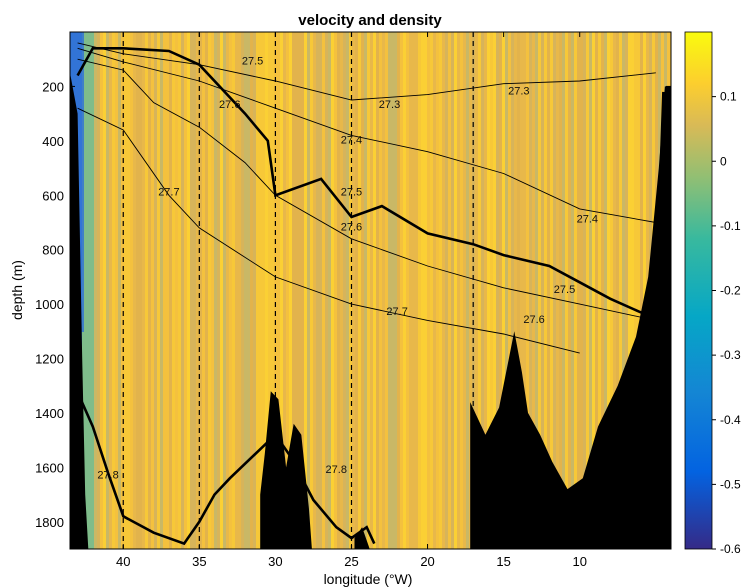 Image resolution: width=742 pixels, height=588 pixels. I want to click on colorbar: 0.1 0 -0.1 -0.2 -0.3 -0.4 -0.5 -0.6, so click(712, 293).